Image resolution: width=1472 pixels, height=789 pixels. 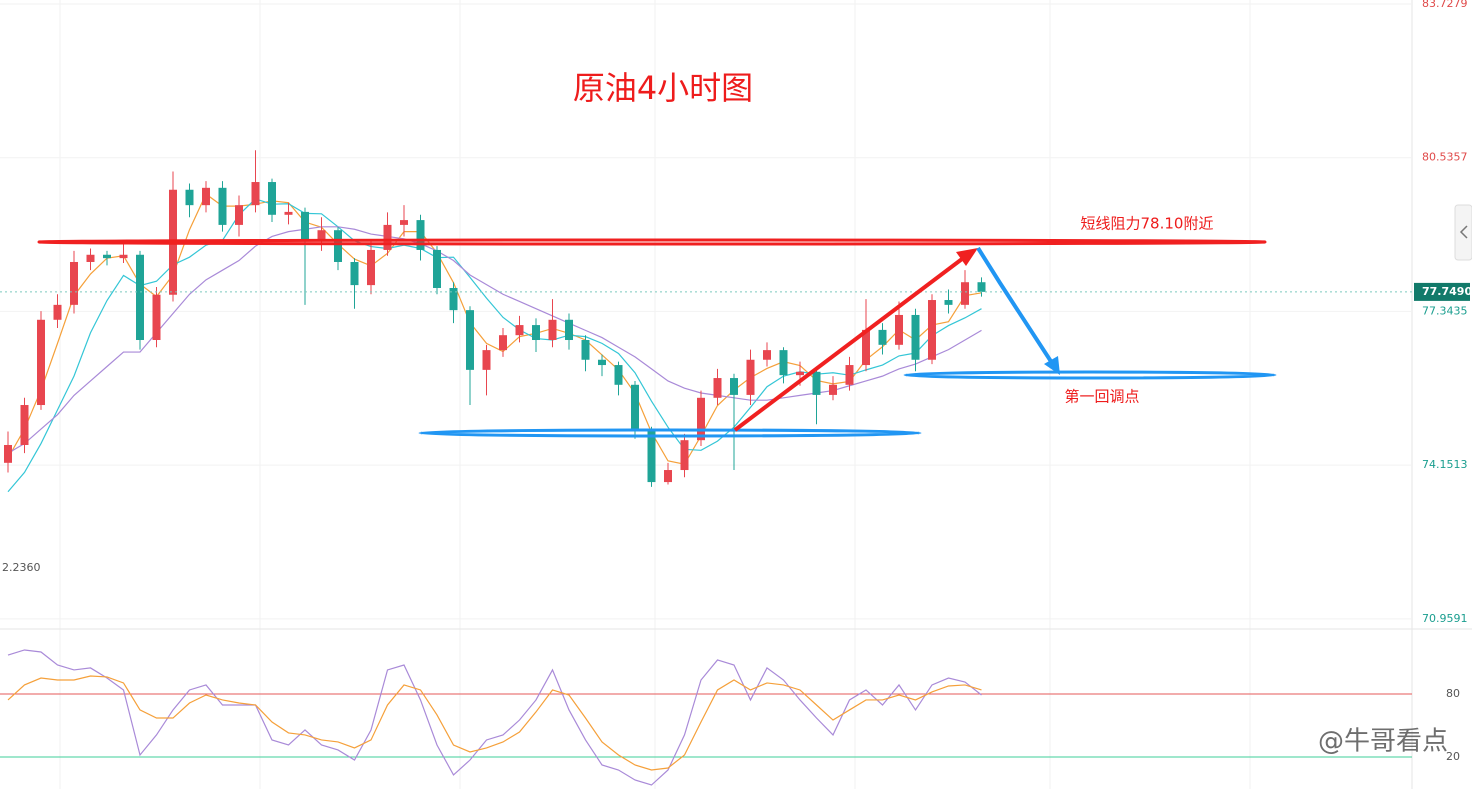 I want to click on annotation: 第一回调点, so click(x=1101, y=397).